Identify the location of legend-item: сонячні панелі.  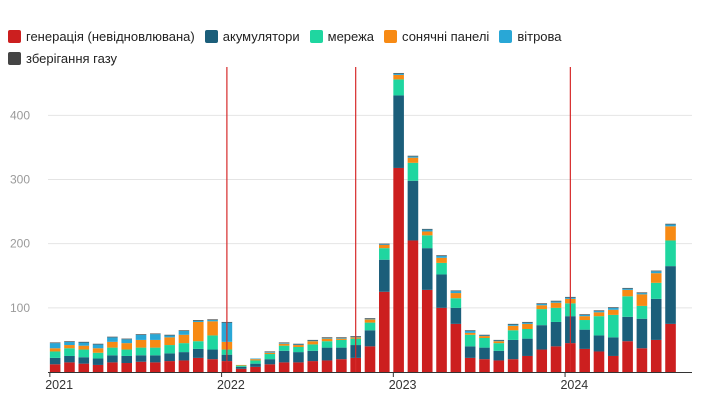
(436, 36).